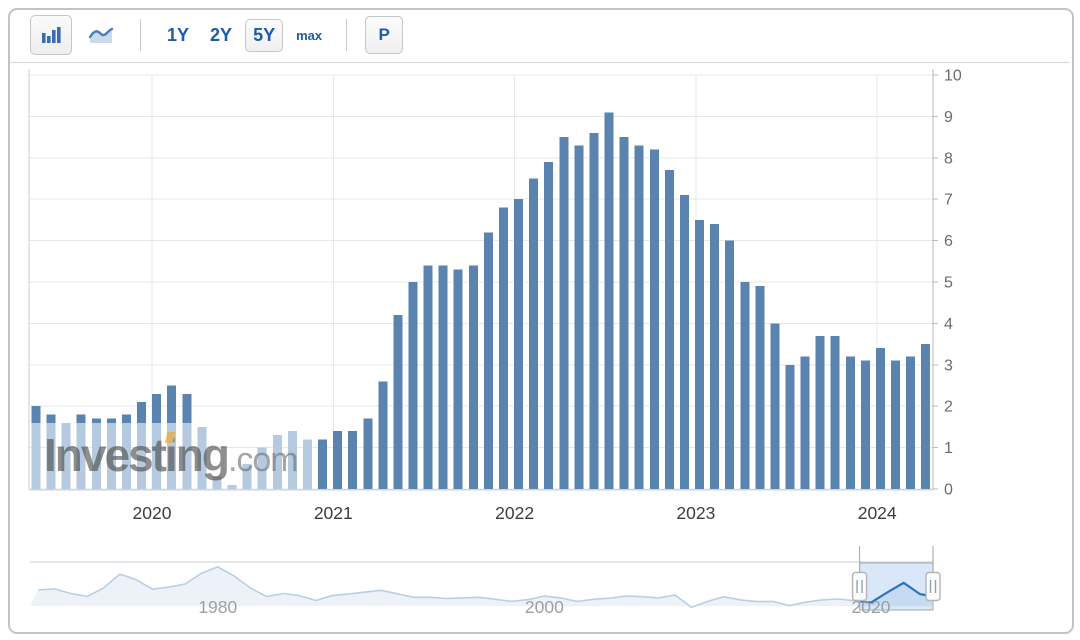  Describe the element at coordinates (178, 34) in the screenshot. I see `range-button-1y: 1Y` at that location.